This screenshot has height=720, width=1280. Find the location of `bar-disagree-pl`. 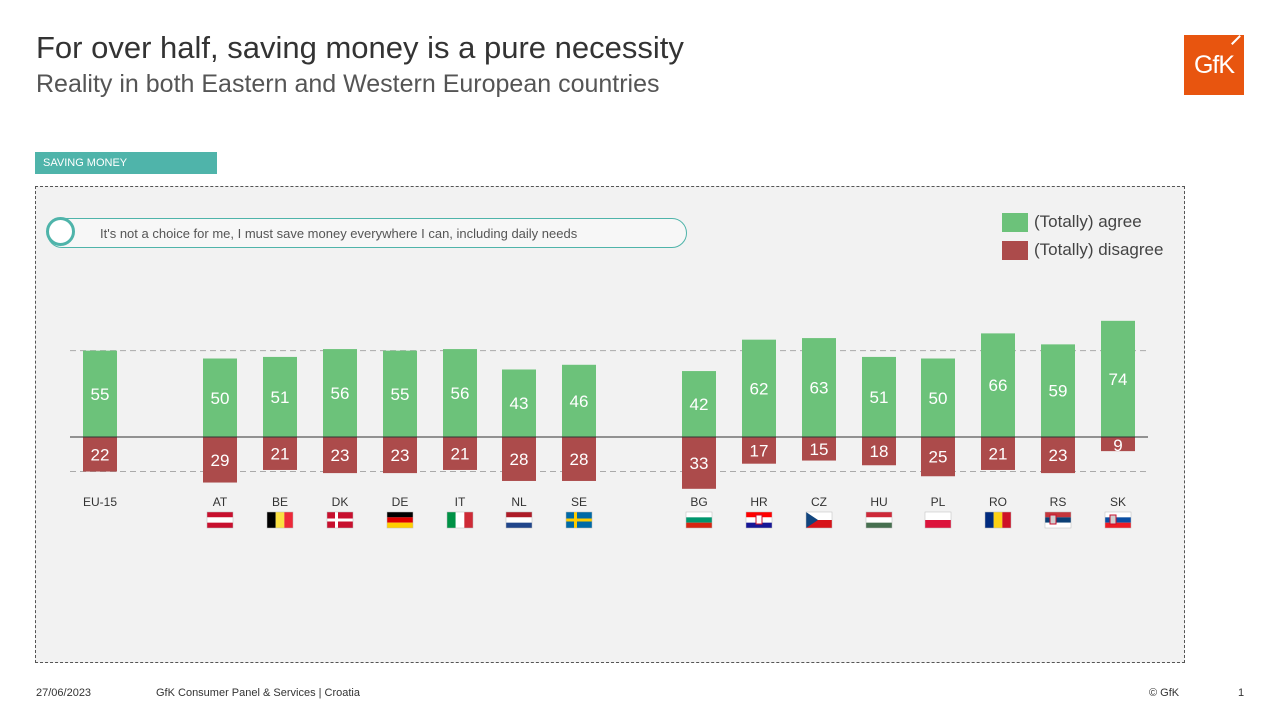

bar-disagree-pl is located at coordinates (938, 457).